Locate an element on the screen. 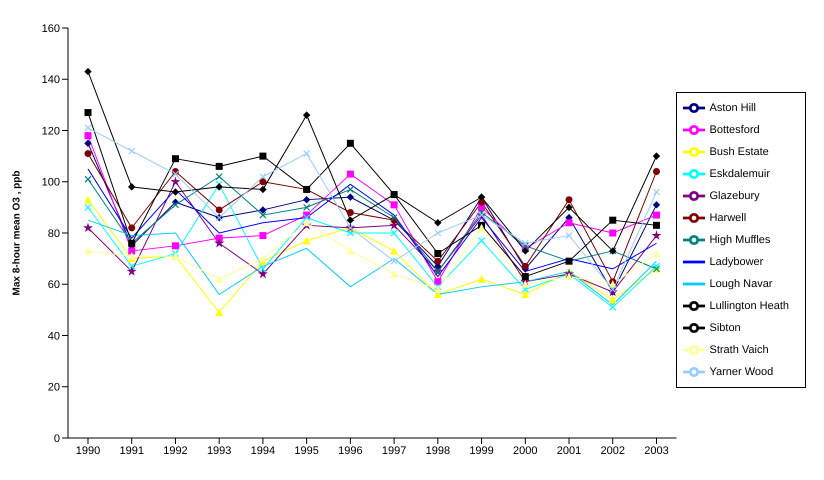 The image size is (824, 480). y-tick-label: 40 is located at coordinates (54, 336).